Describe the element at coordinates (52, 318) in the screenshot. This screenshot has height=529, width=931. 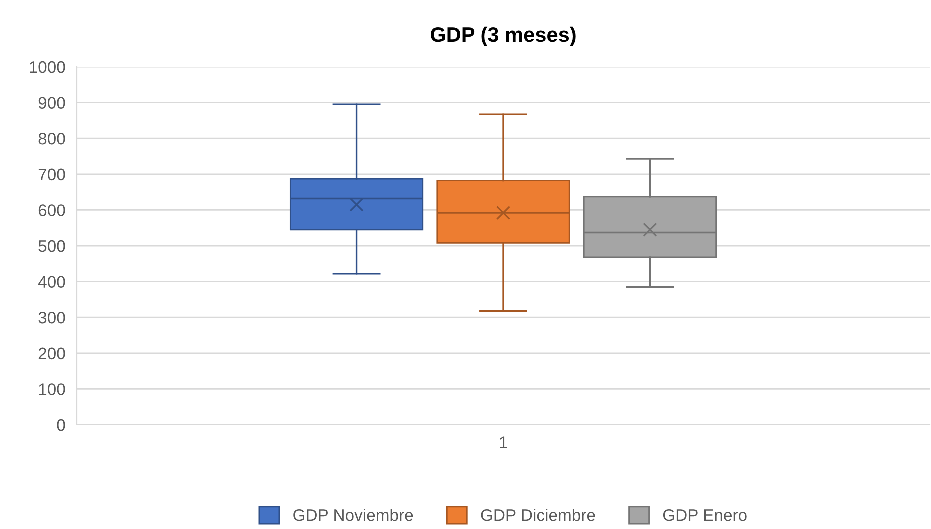
I see `y-tick-label: 300` at that location.